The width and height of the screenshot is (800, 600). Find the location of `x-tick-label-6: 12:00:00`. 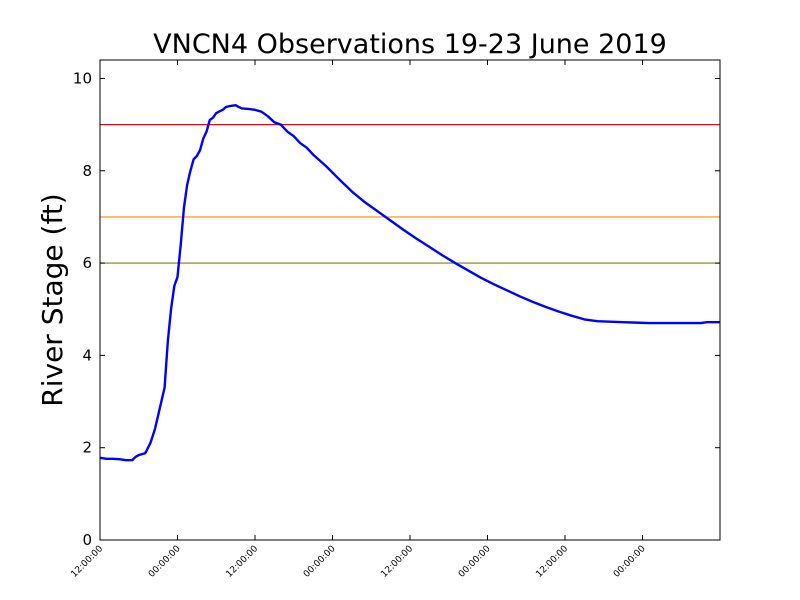

x-tick-label-6: 12:00:00 is located at coordinates (552, 562).